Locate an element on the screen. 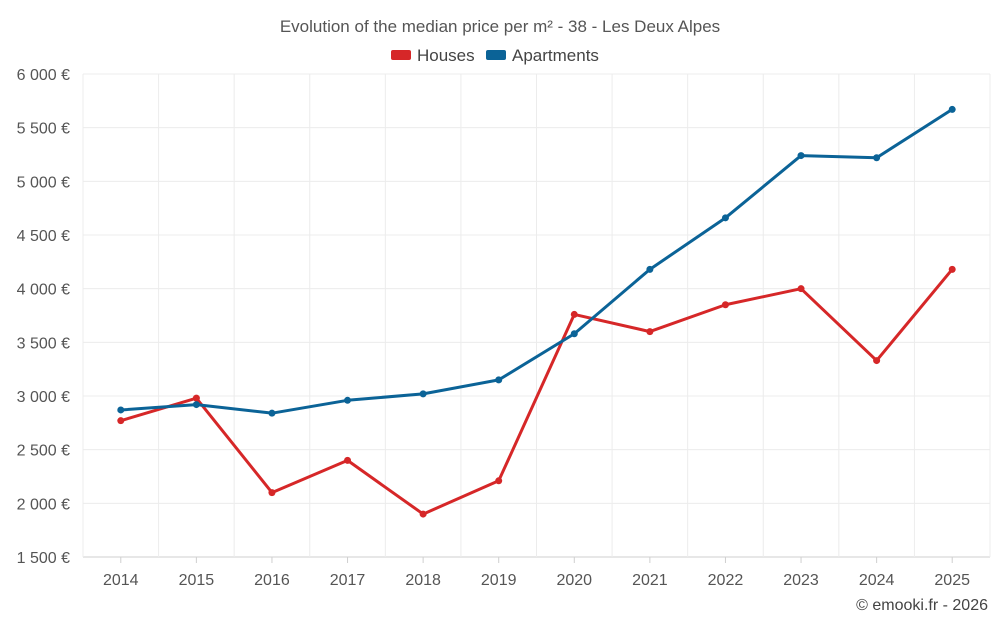  legend-item-apartments: Apartments is located at coordinates (542, 55).